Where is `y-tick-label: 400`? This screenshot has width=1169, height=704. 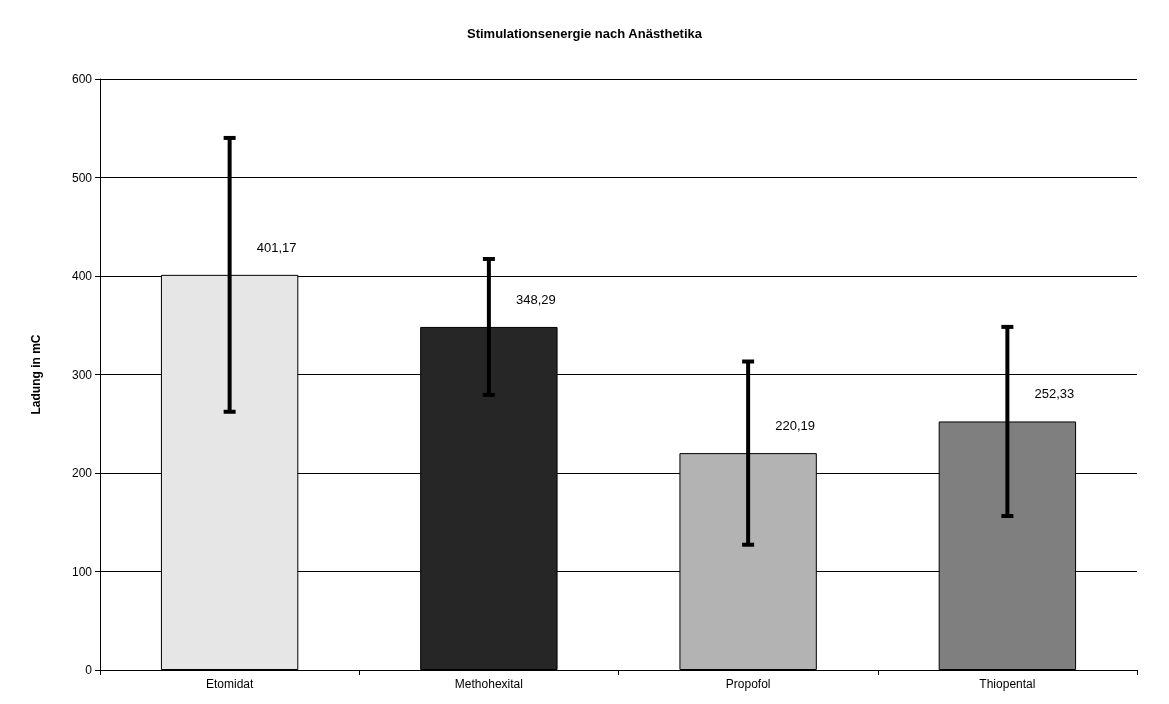
y-tick-label: 400 is located at coordinates (82, 276).